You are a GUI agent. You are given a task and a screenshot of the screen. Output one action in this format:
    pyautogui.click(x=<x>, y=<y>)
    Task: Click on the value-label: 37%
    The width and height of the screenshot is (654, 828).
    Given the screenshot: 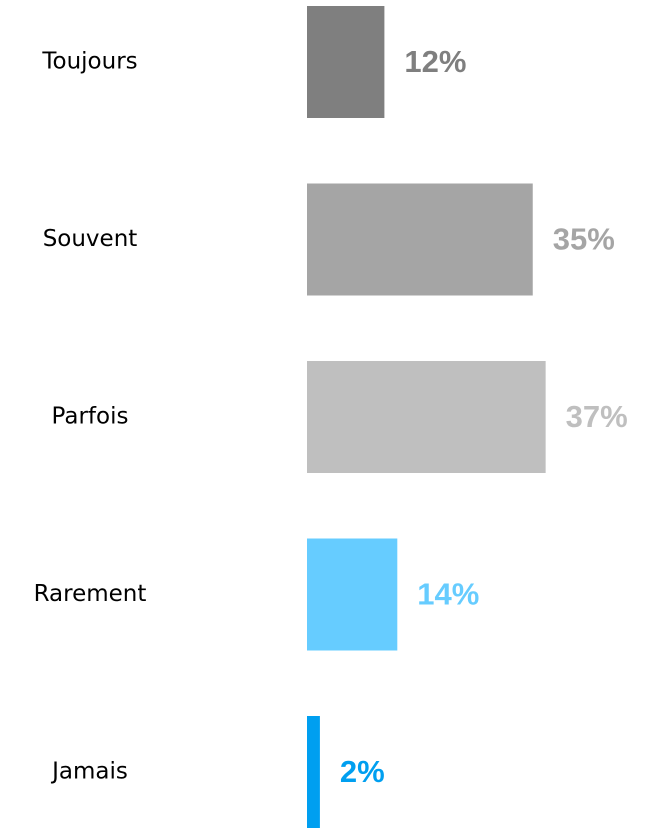 What is the action you would take?
    pyautogui.click(x=597, y=416)
    